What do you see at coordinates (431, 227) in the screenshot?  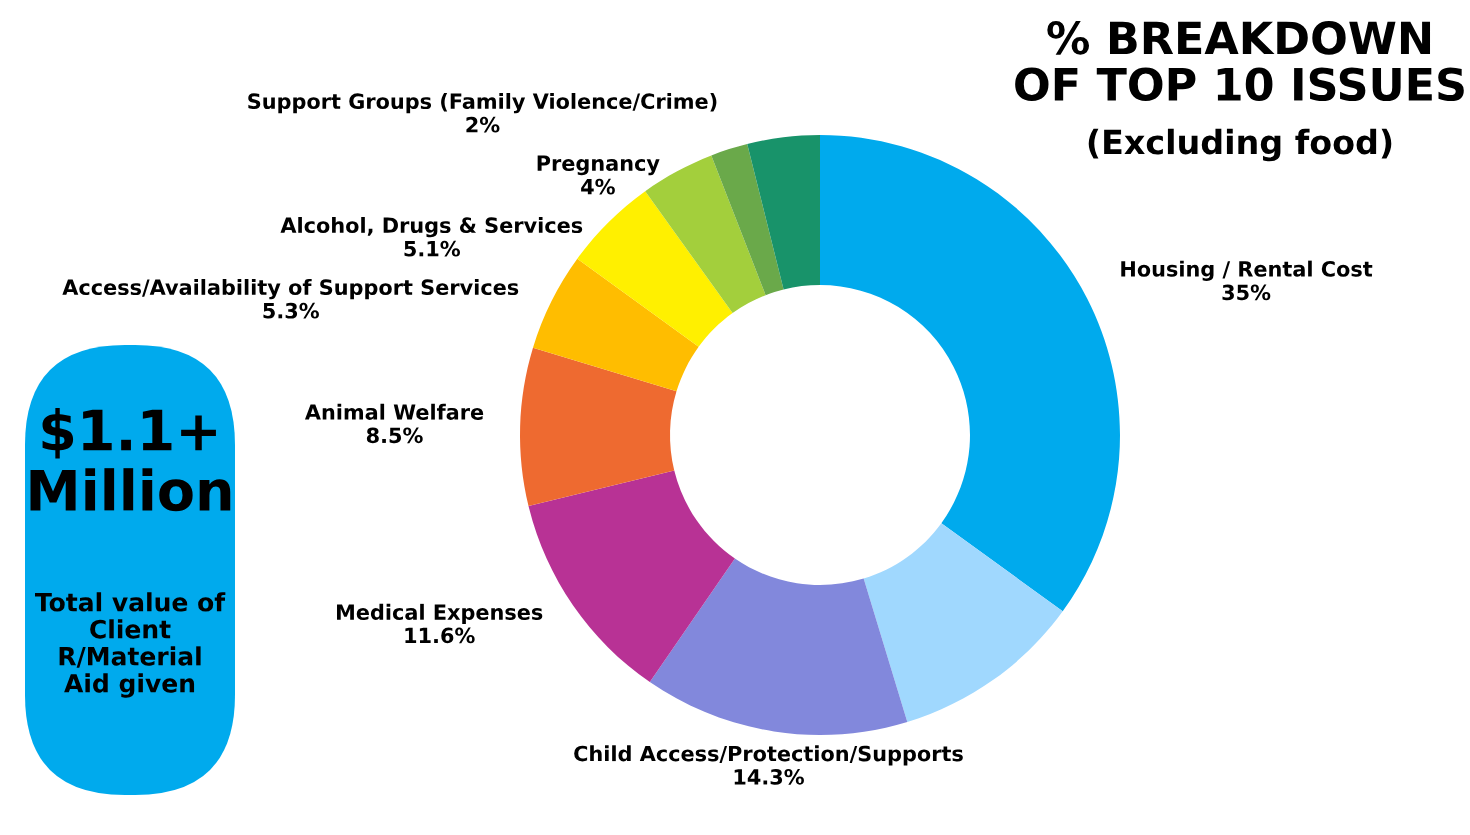 I see `slice-label: Alcohol, Drugs & Services` at bounding box center [431, 227].